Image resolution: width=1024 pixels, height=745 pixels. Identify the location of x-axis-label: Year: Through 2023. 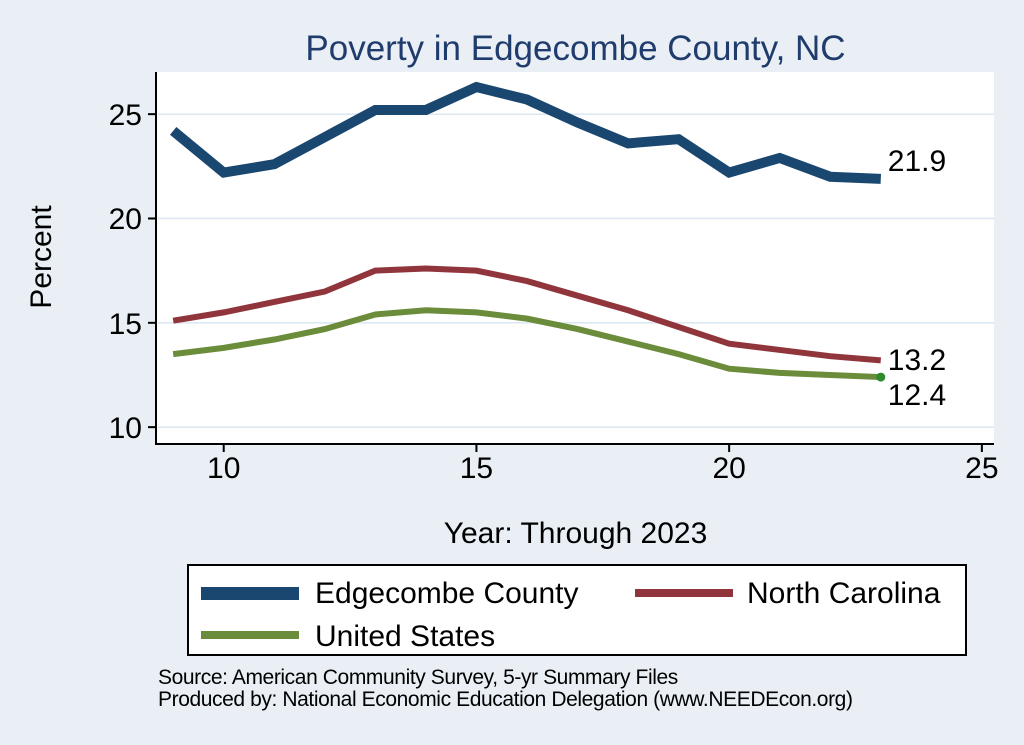
(575, 533).